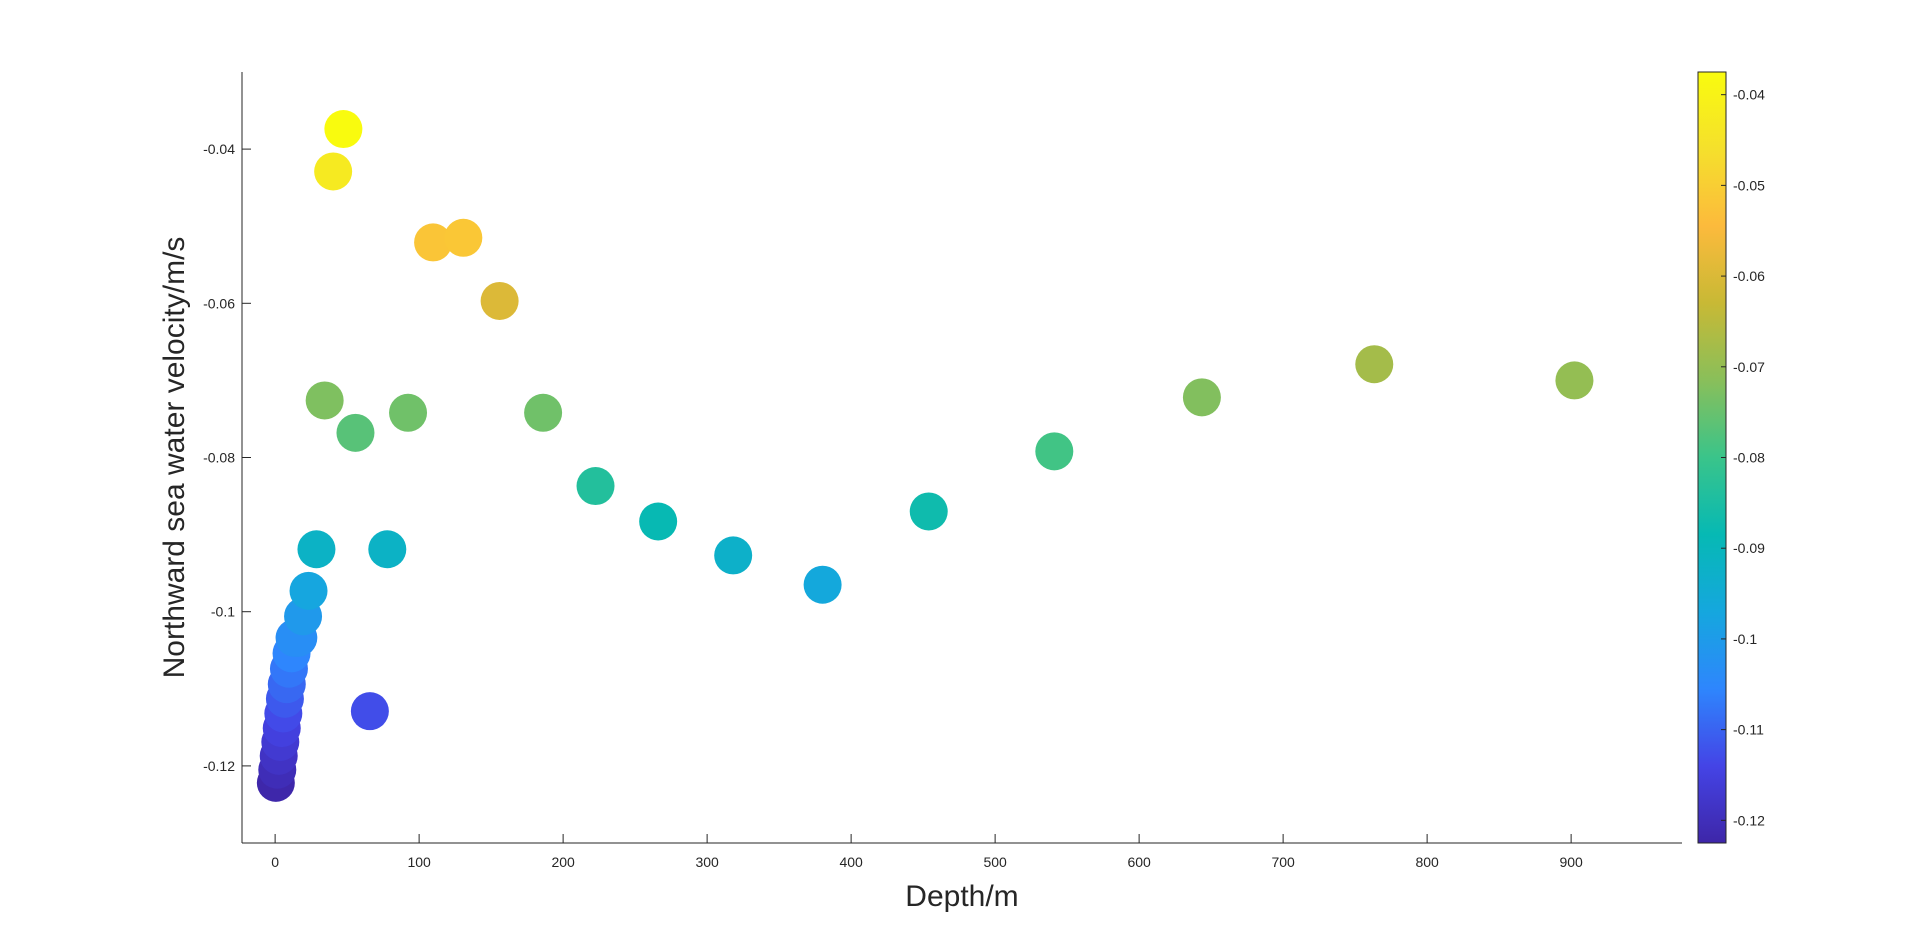 Image resolution: width=1920 pixels, height=946 pixels. Describe the element at coordinates (1749, 458) in the screenshot. I see `colorbar-tick-label: -0.08` at that location.